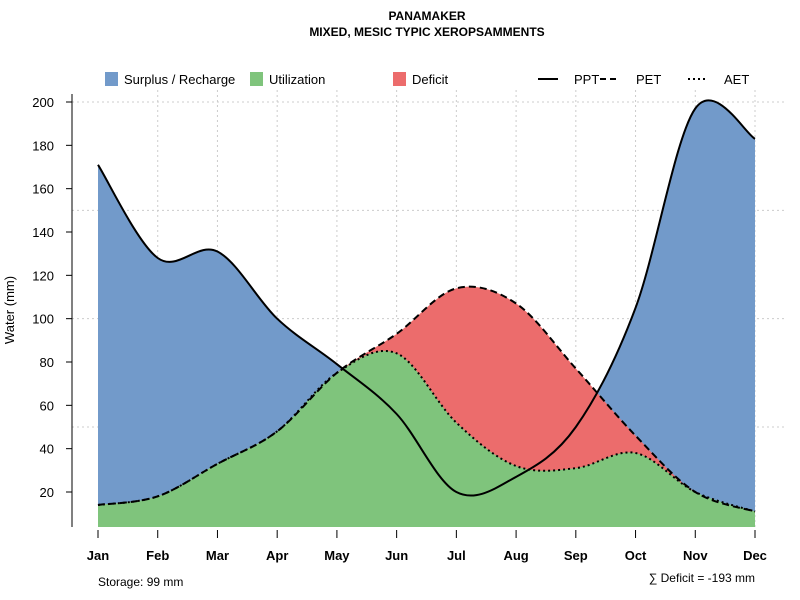 This screenshot has height=600, width=800. What do you see at coordinates (430, 79) in the screenshot?
I see `legend-label: Deficit` at bounding box center [430, 79].